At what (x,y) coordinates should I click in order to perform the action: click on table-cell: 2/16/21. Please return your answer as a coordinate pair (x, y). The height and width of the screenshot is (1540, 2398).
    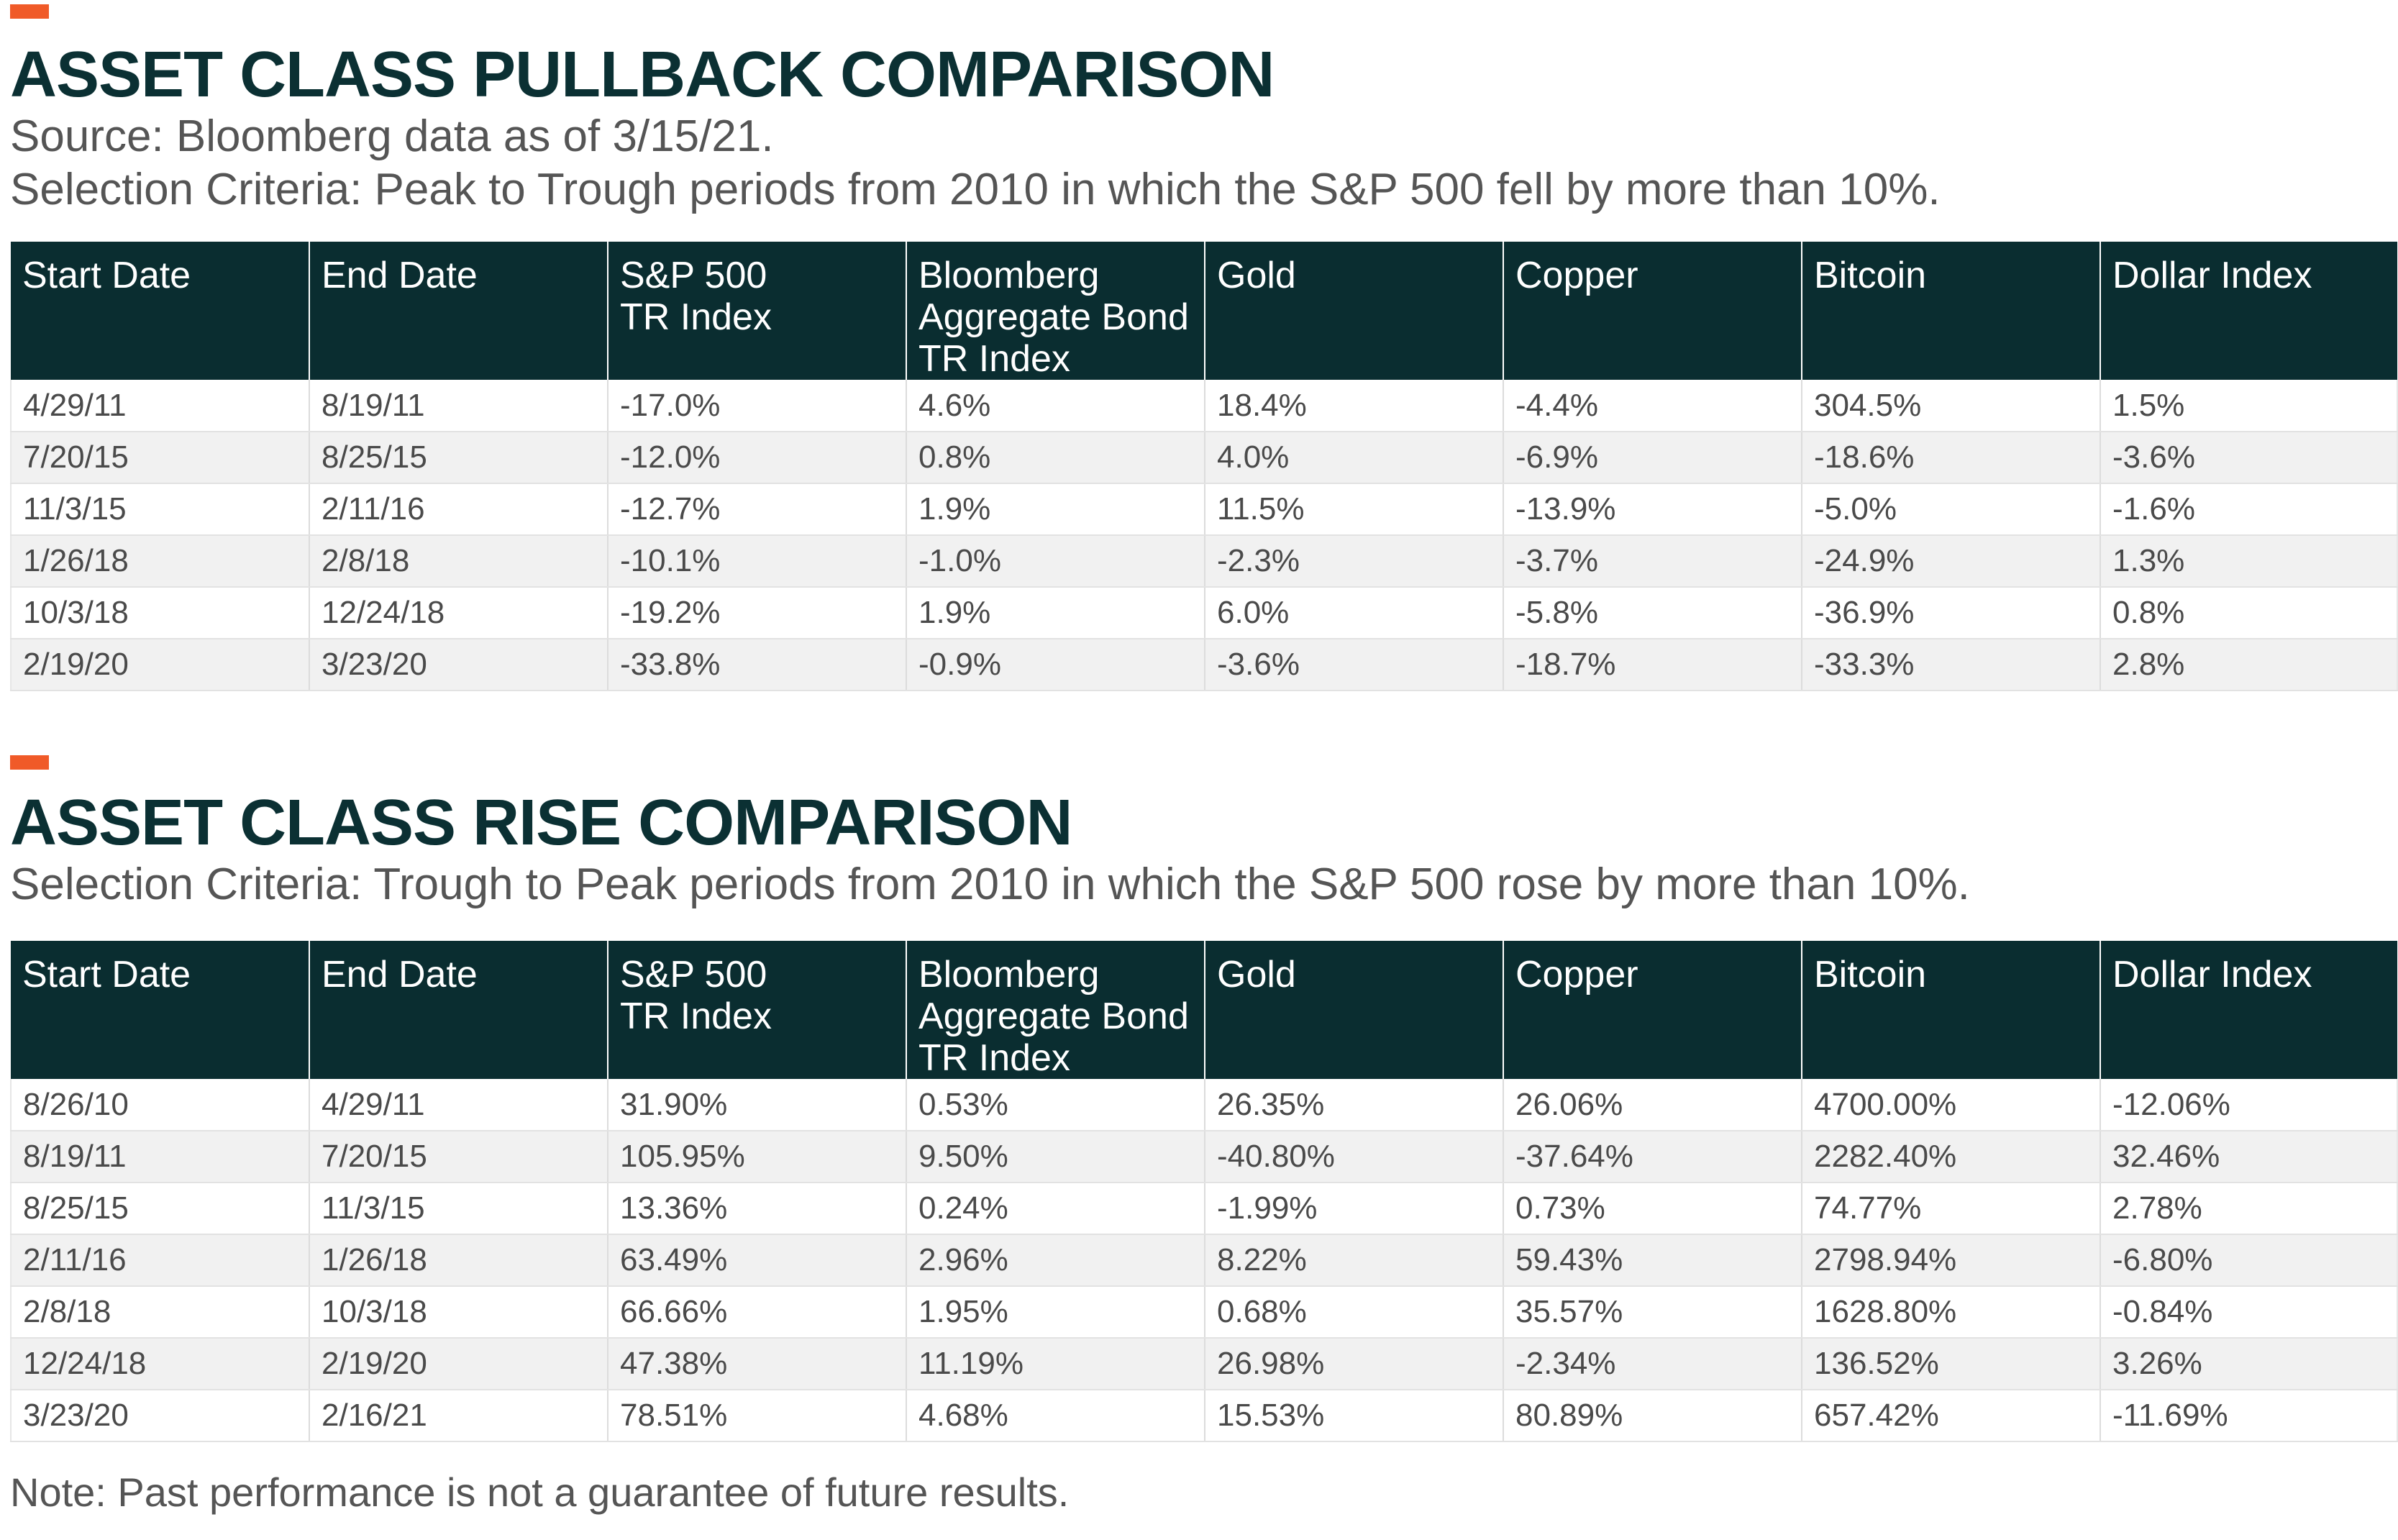
    Looking at the image, I should click on (458, 1416).